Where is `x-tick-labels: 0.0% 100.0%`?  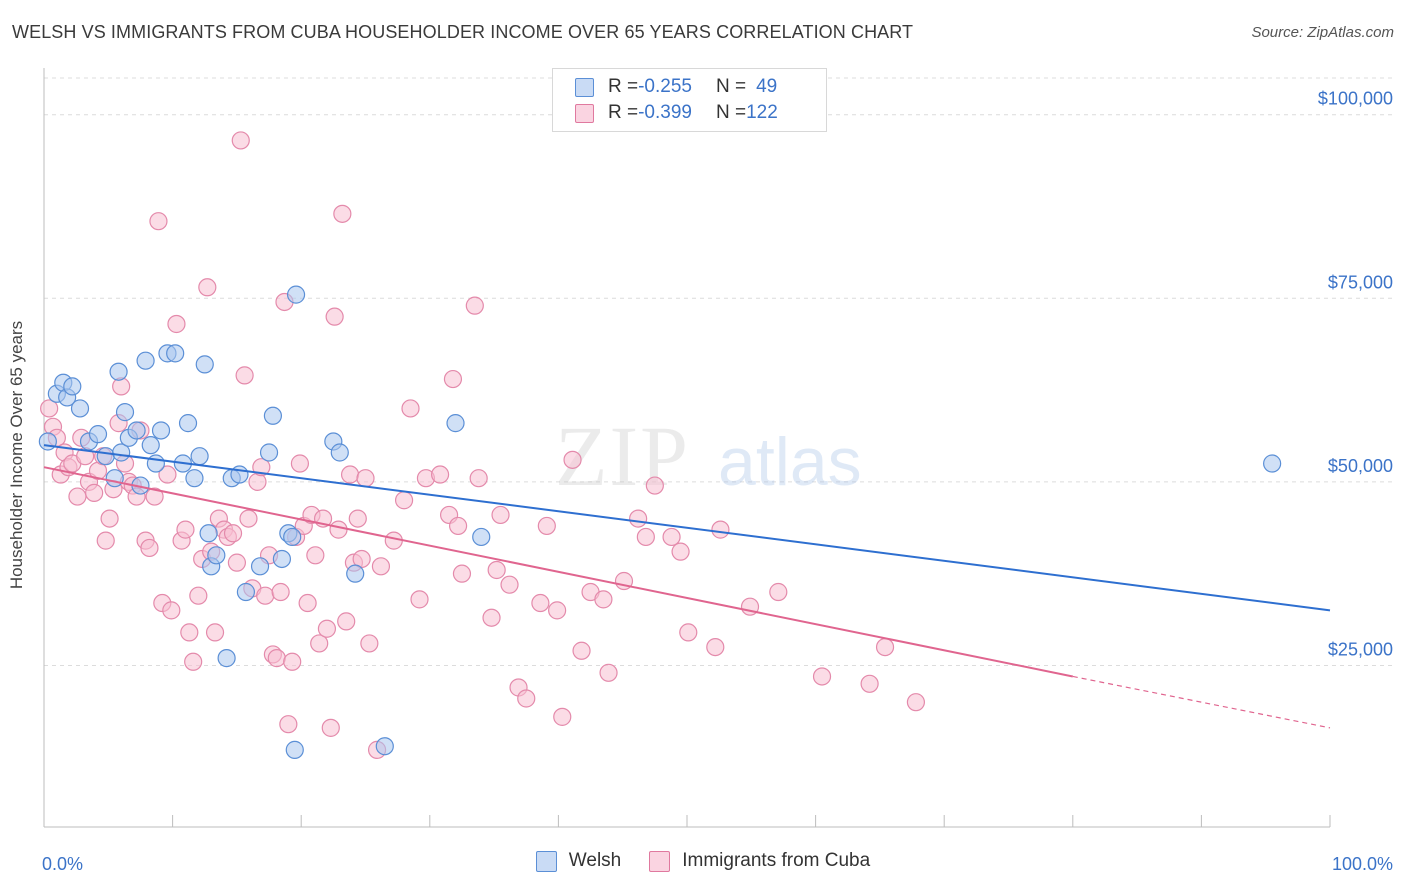
x-tick-labels: 0.0% 100.0% is located at coordinates (717, 864).